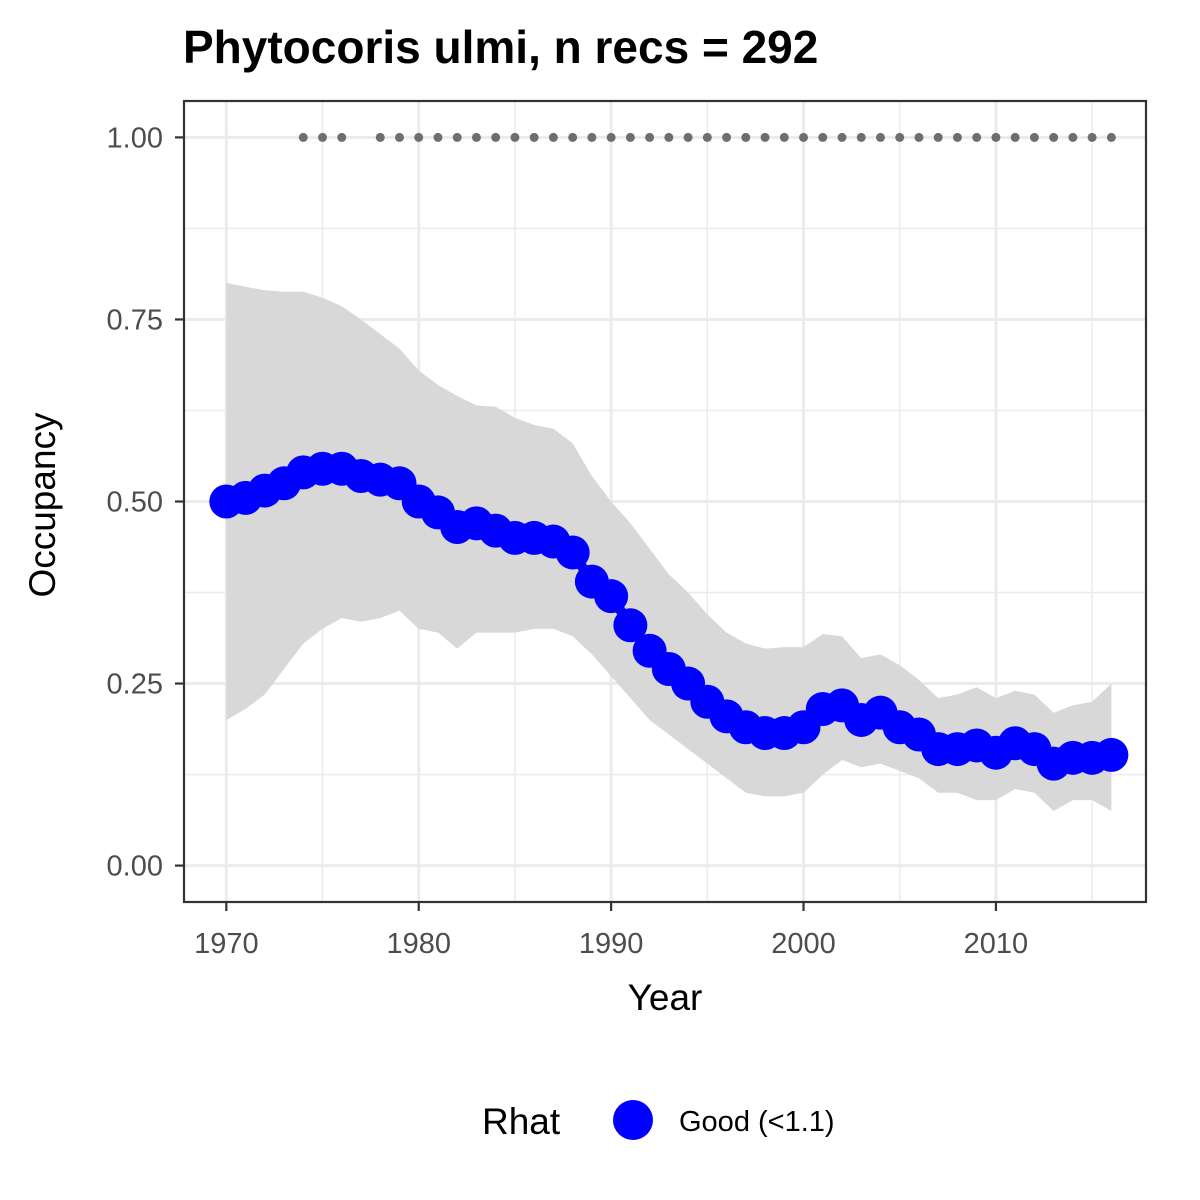 The height and width of the screenshot is (1200, 1200). Describe the element at coordinates (521, 1121) in the screenshot. I see `legend-title: Rhat` at that location.